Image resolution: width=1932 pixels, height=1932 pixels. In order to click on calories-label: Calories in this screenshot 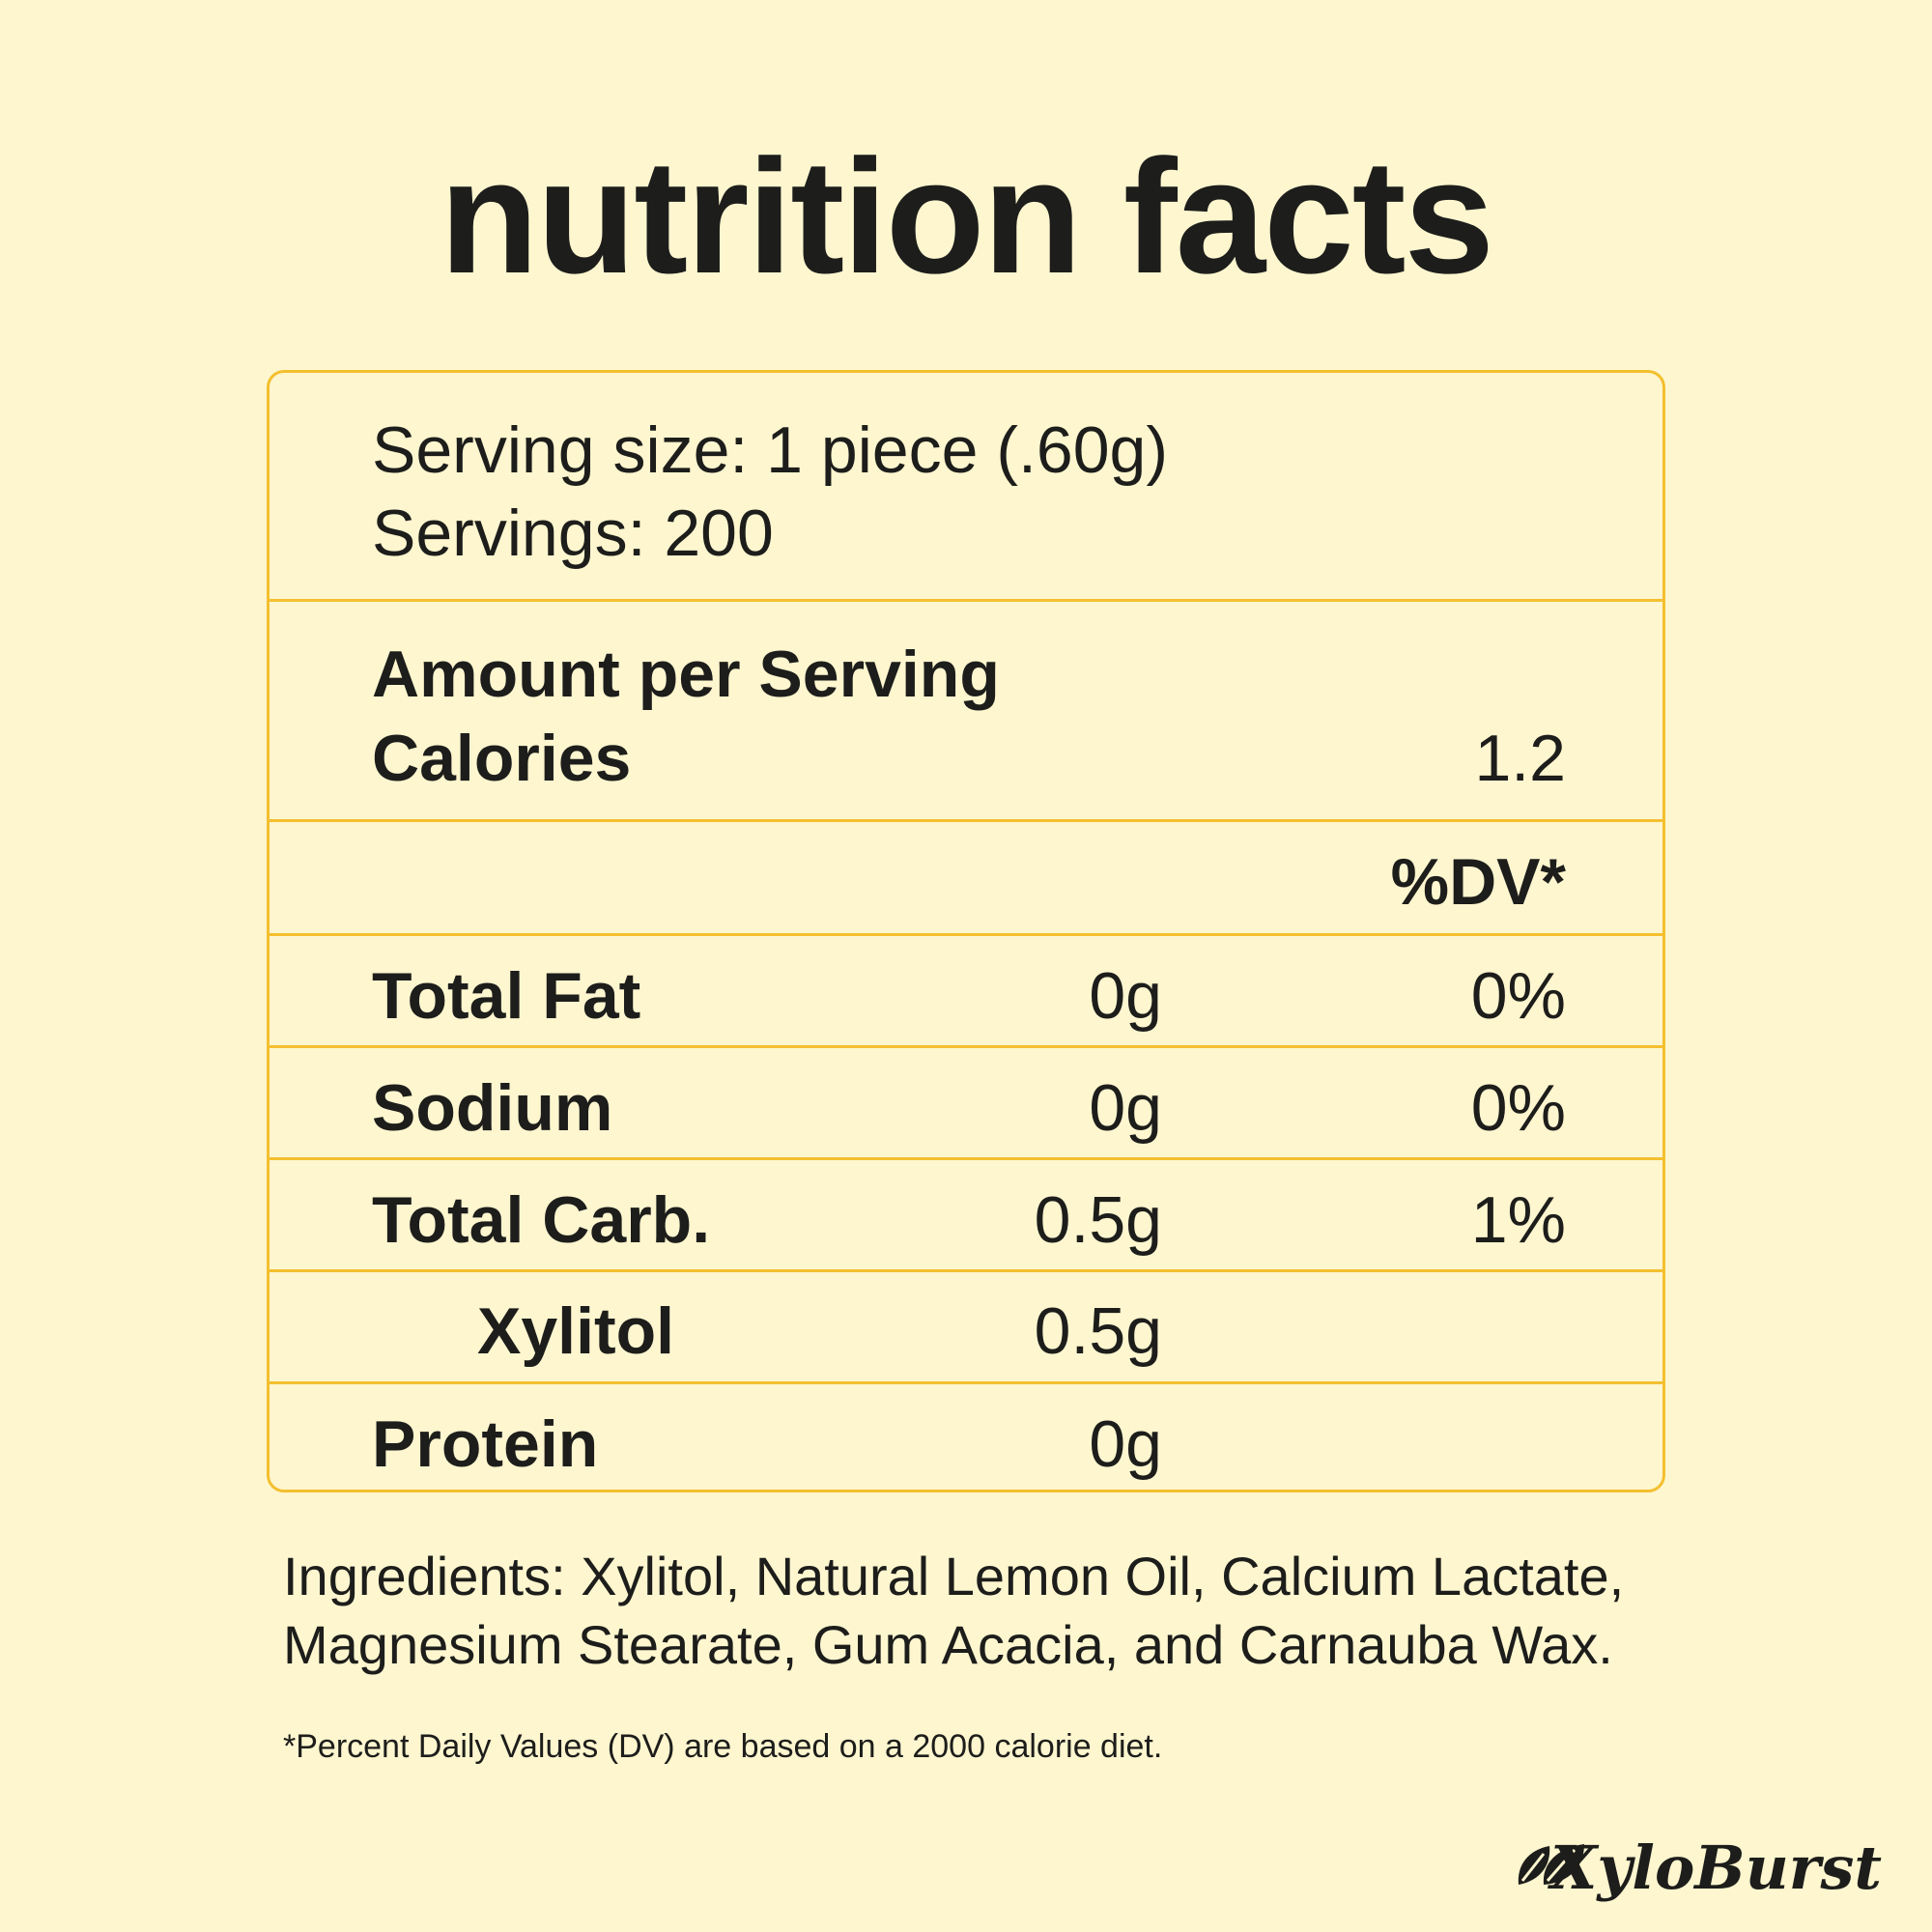, I will do `click(502, 758)`.